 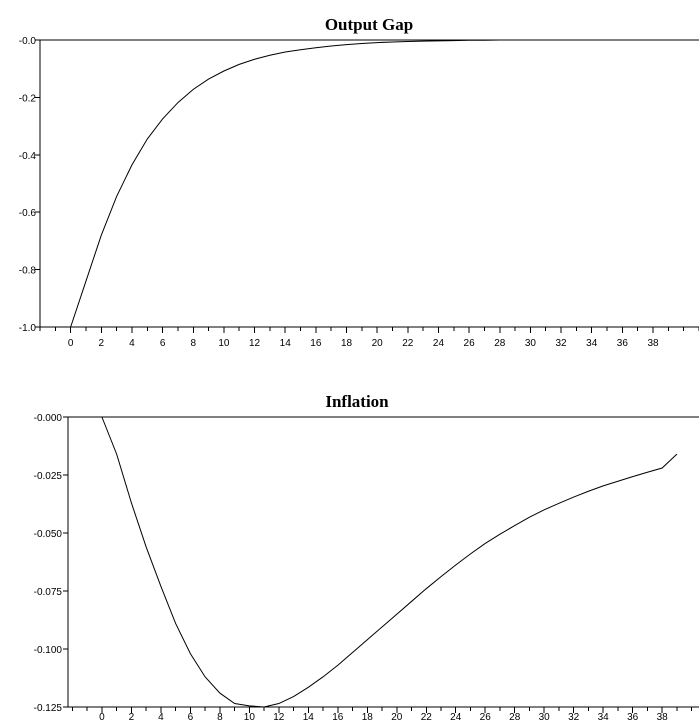 What do you see at coordinates (633, 717) in the screenshot?
I see `inflation-xtick-label: 36` at bounding box center [633, 717].